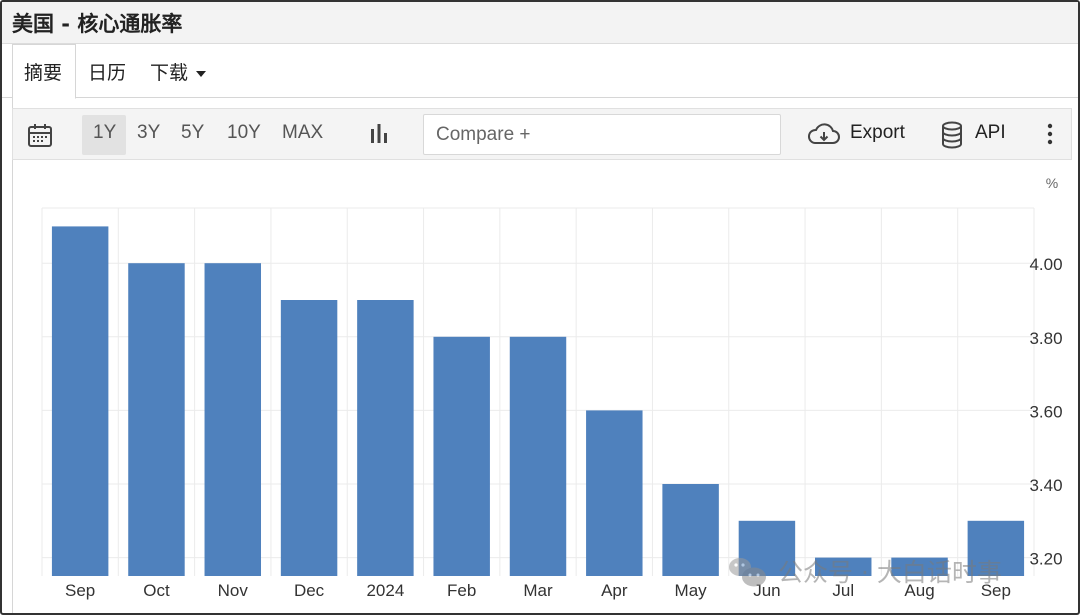  I want to click on caret-down-icon, so click(201, 73).